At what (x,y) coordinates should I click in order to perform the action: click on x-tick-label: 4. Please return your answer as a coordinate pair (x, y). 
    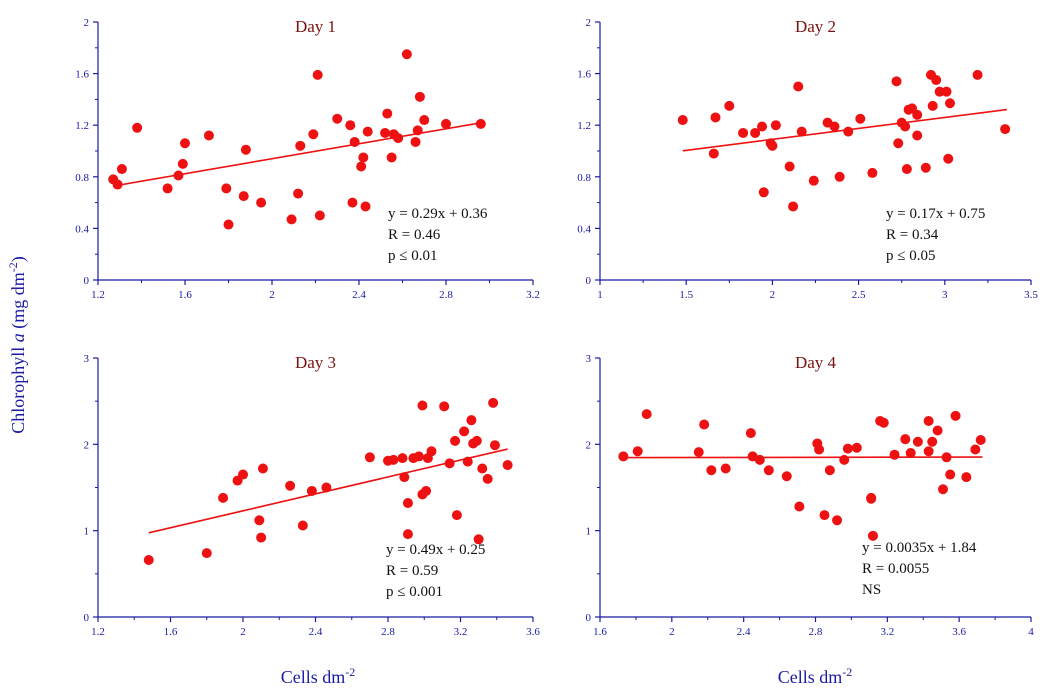
    Looking at the image, I should click on (1031, 632).